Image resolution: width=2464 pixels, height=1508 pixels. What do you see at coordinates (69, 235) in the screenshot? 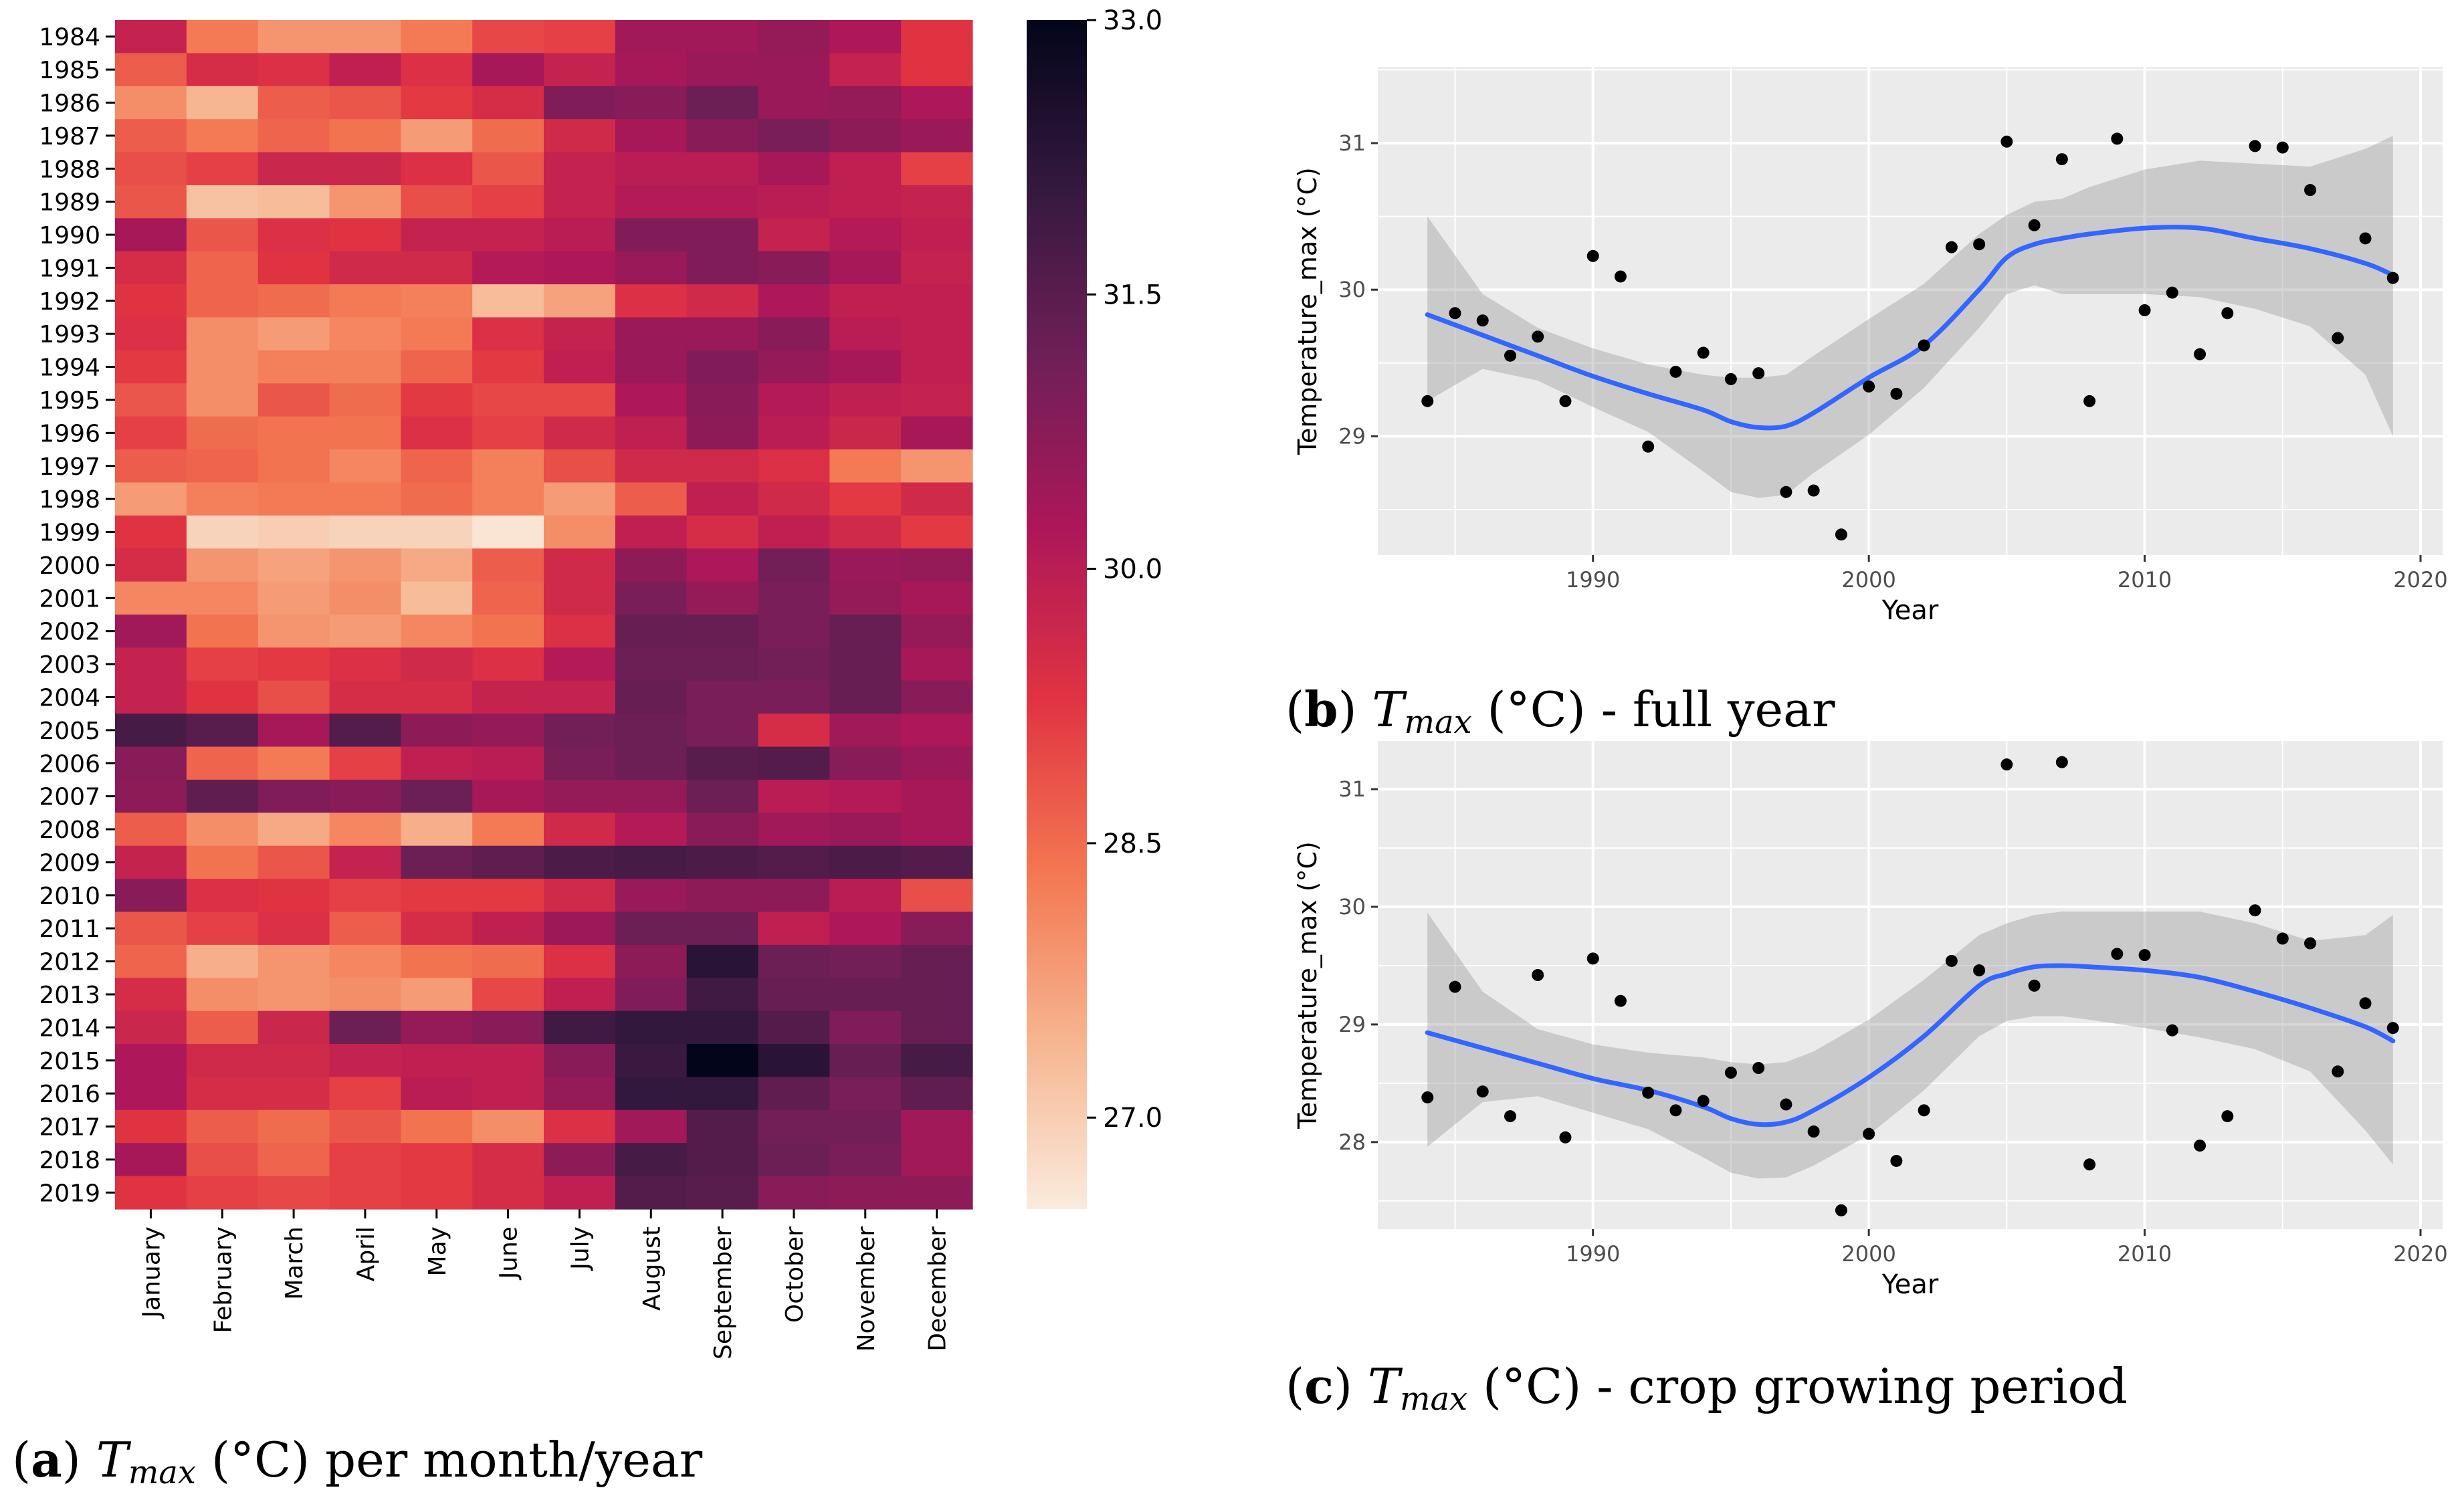
I see `heatmap-y-tick-label: 1990` at bounding box center [69, 235].